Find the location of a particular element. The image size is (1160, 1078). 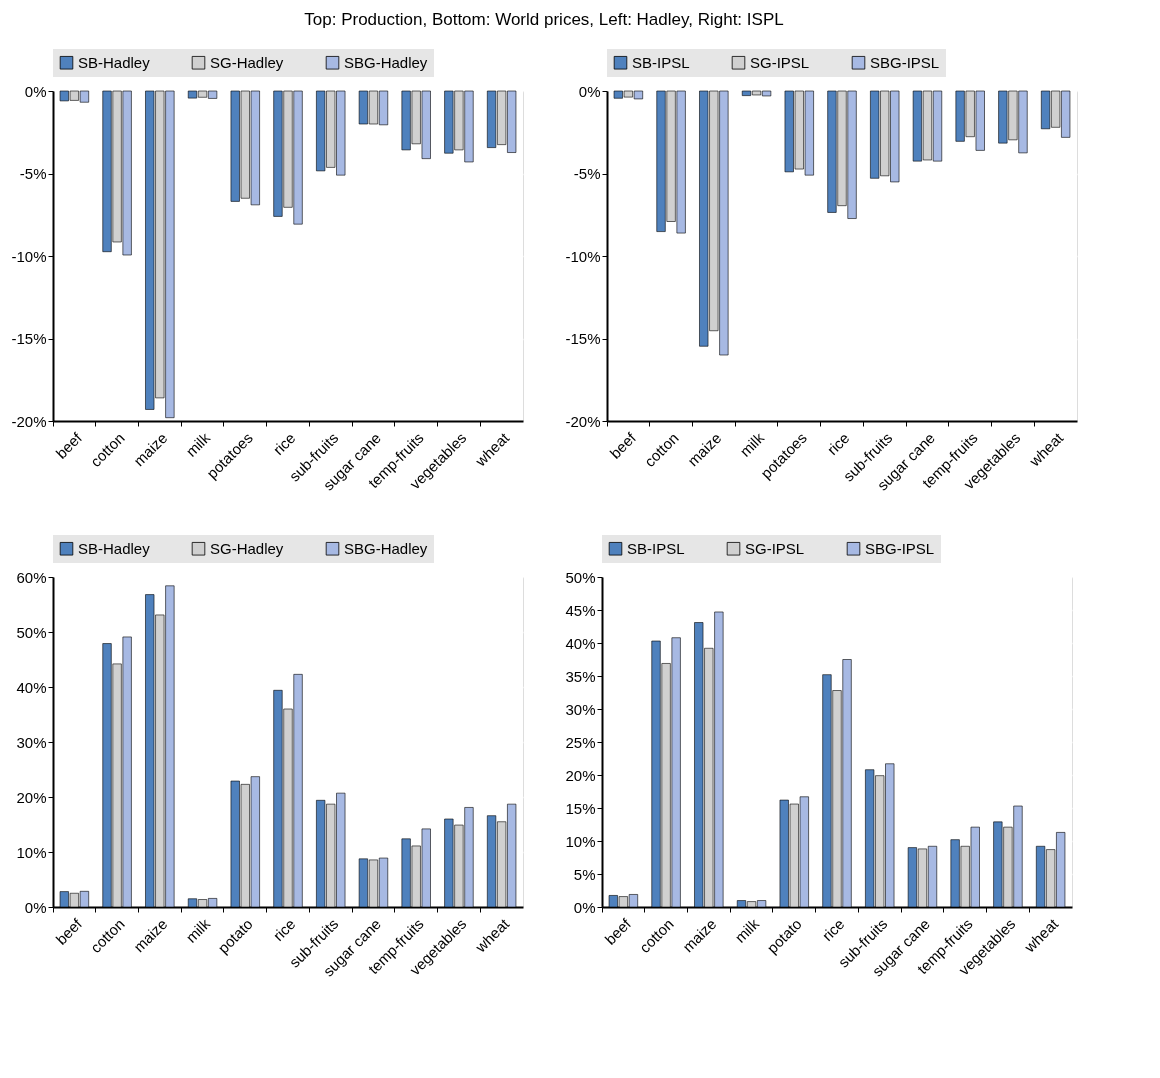

y-tick-label: 5% is located at coordinates (584, 874).